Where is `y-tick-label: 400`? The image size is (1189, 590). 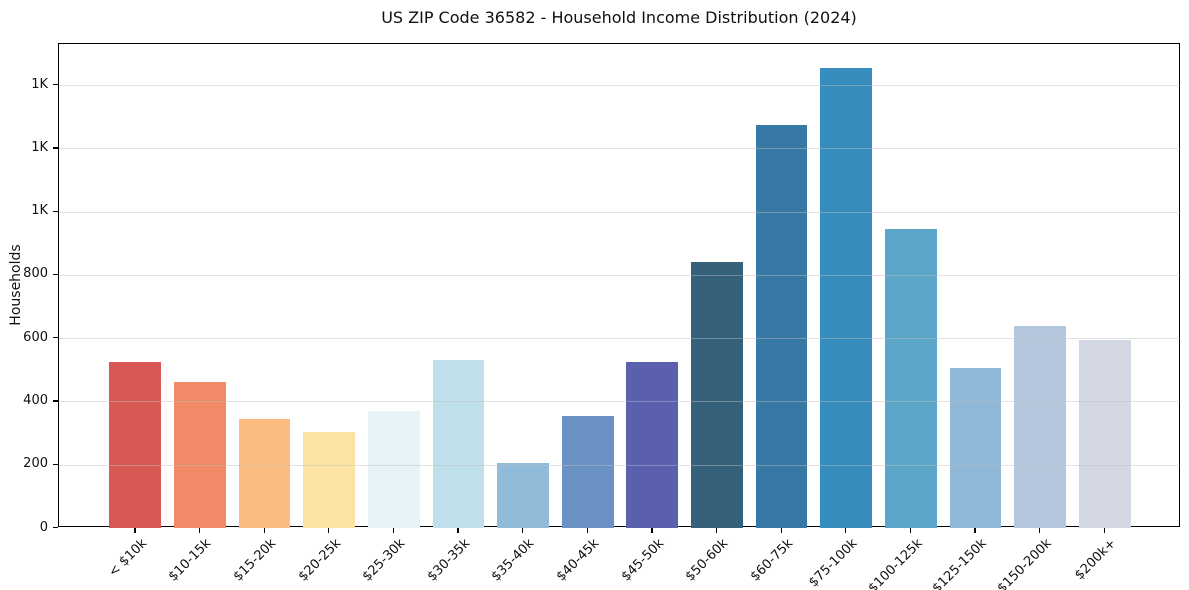
y-tick-label: 400 is located at coordinates (35, 400).